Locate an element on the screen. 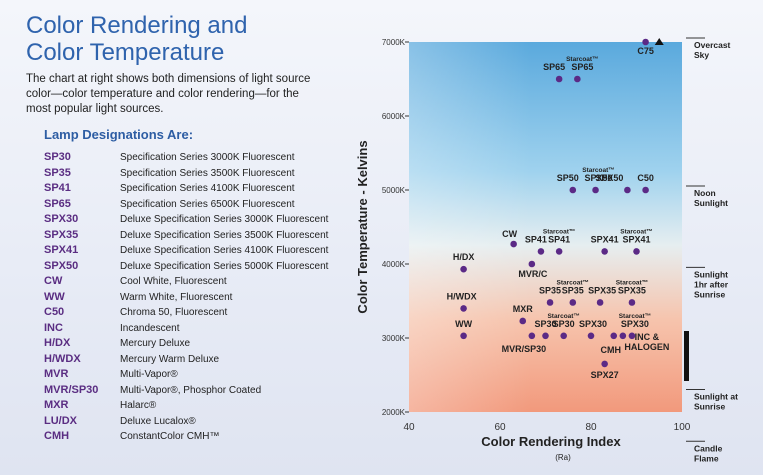 This screenshot has height=475, width=763. point-label: HALOGEN is located at coordinates (646, 347).